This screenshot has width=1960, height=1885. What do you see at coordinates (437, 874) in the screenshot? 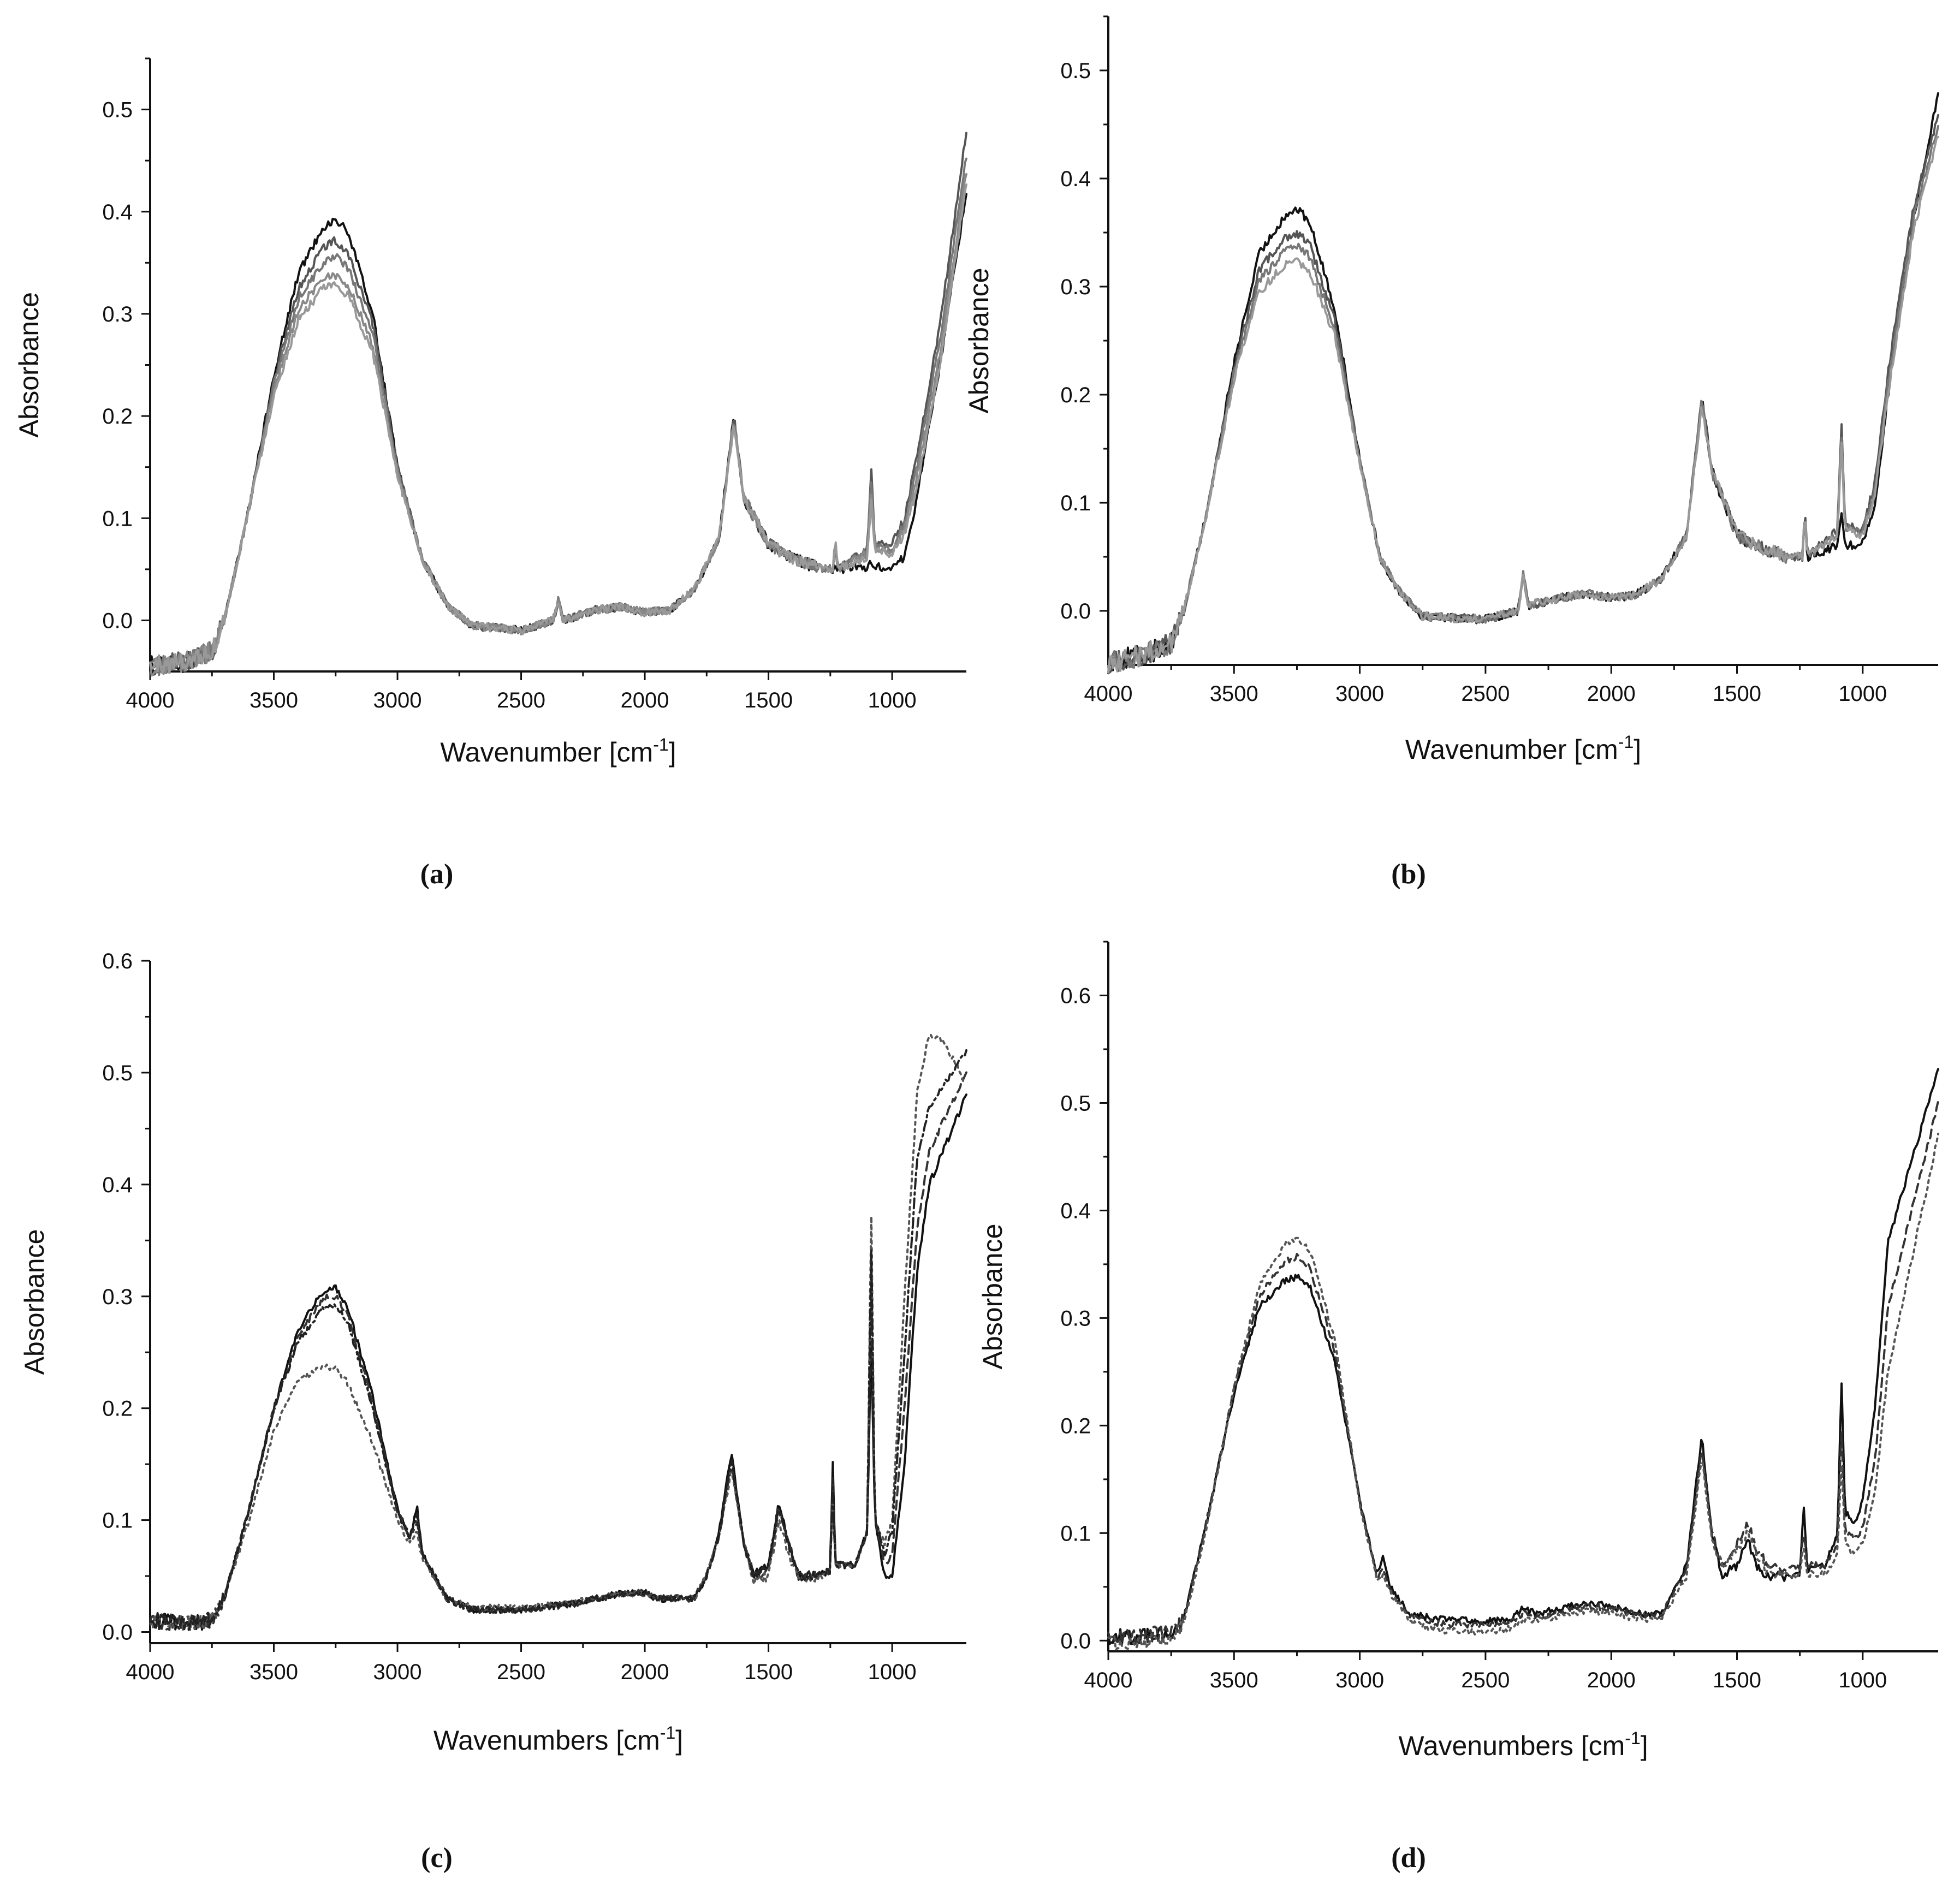
I see `panel-caption: (a)` at bounding box center [437, 874].